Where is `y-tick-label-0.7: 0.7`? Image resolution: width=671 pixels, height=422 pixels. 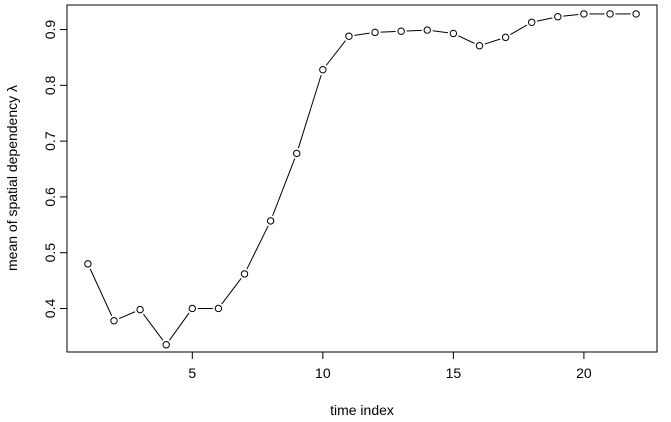
y-tick-label-0.7: 0.7 is located at coordinates (50, 141).